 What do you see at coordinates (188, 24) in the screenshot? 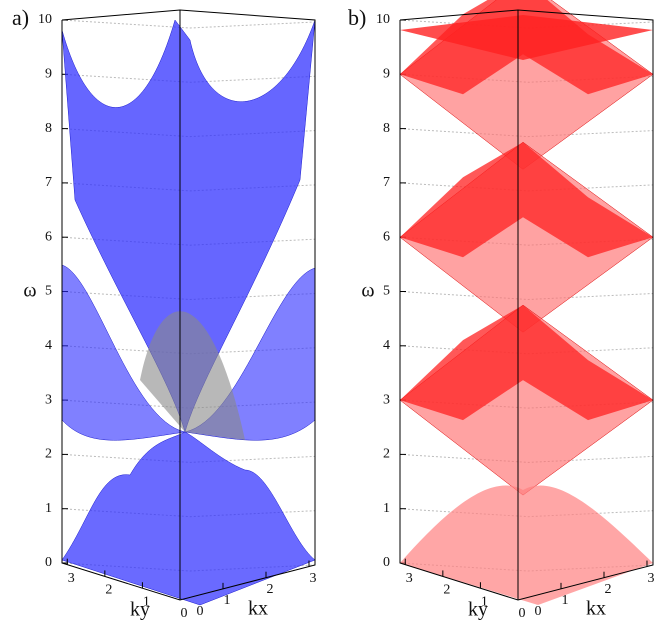
I see `grid-line` at bounding box center [188, 24].